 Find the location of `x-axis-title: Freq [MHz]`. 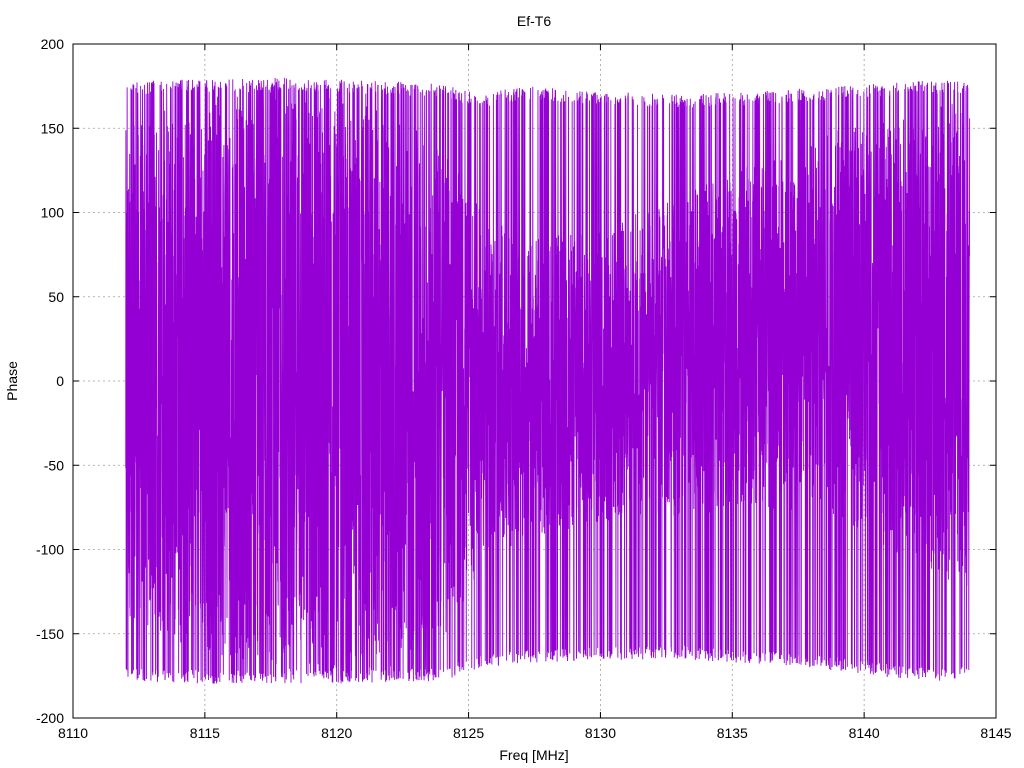

x-axis-title: Freq [MHz] is located at coordinates (533, 755).